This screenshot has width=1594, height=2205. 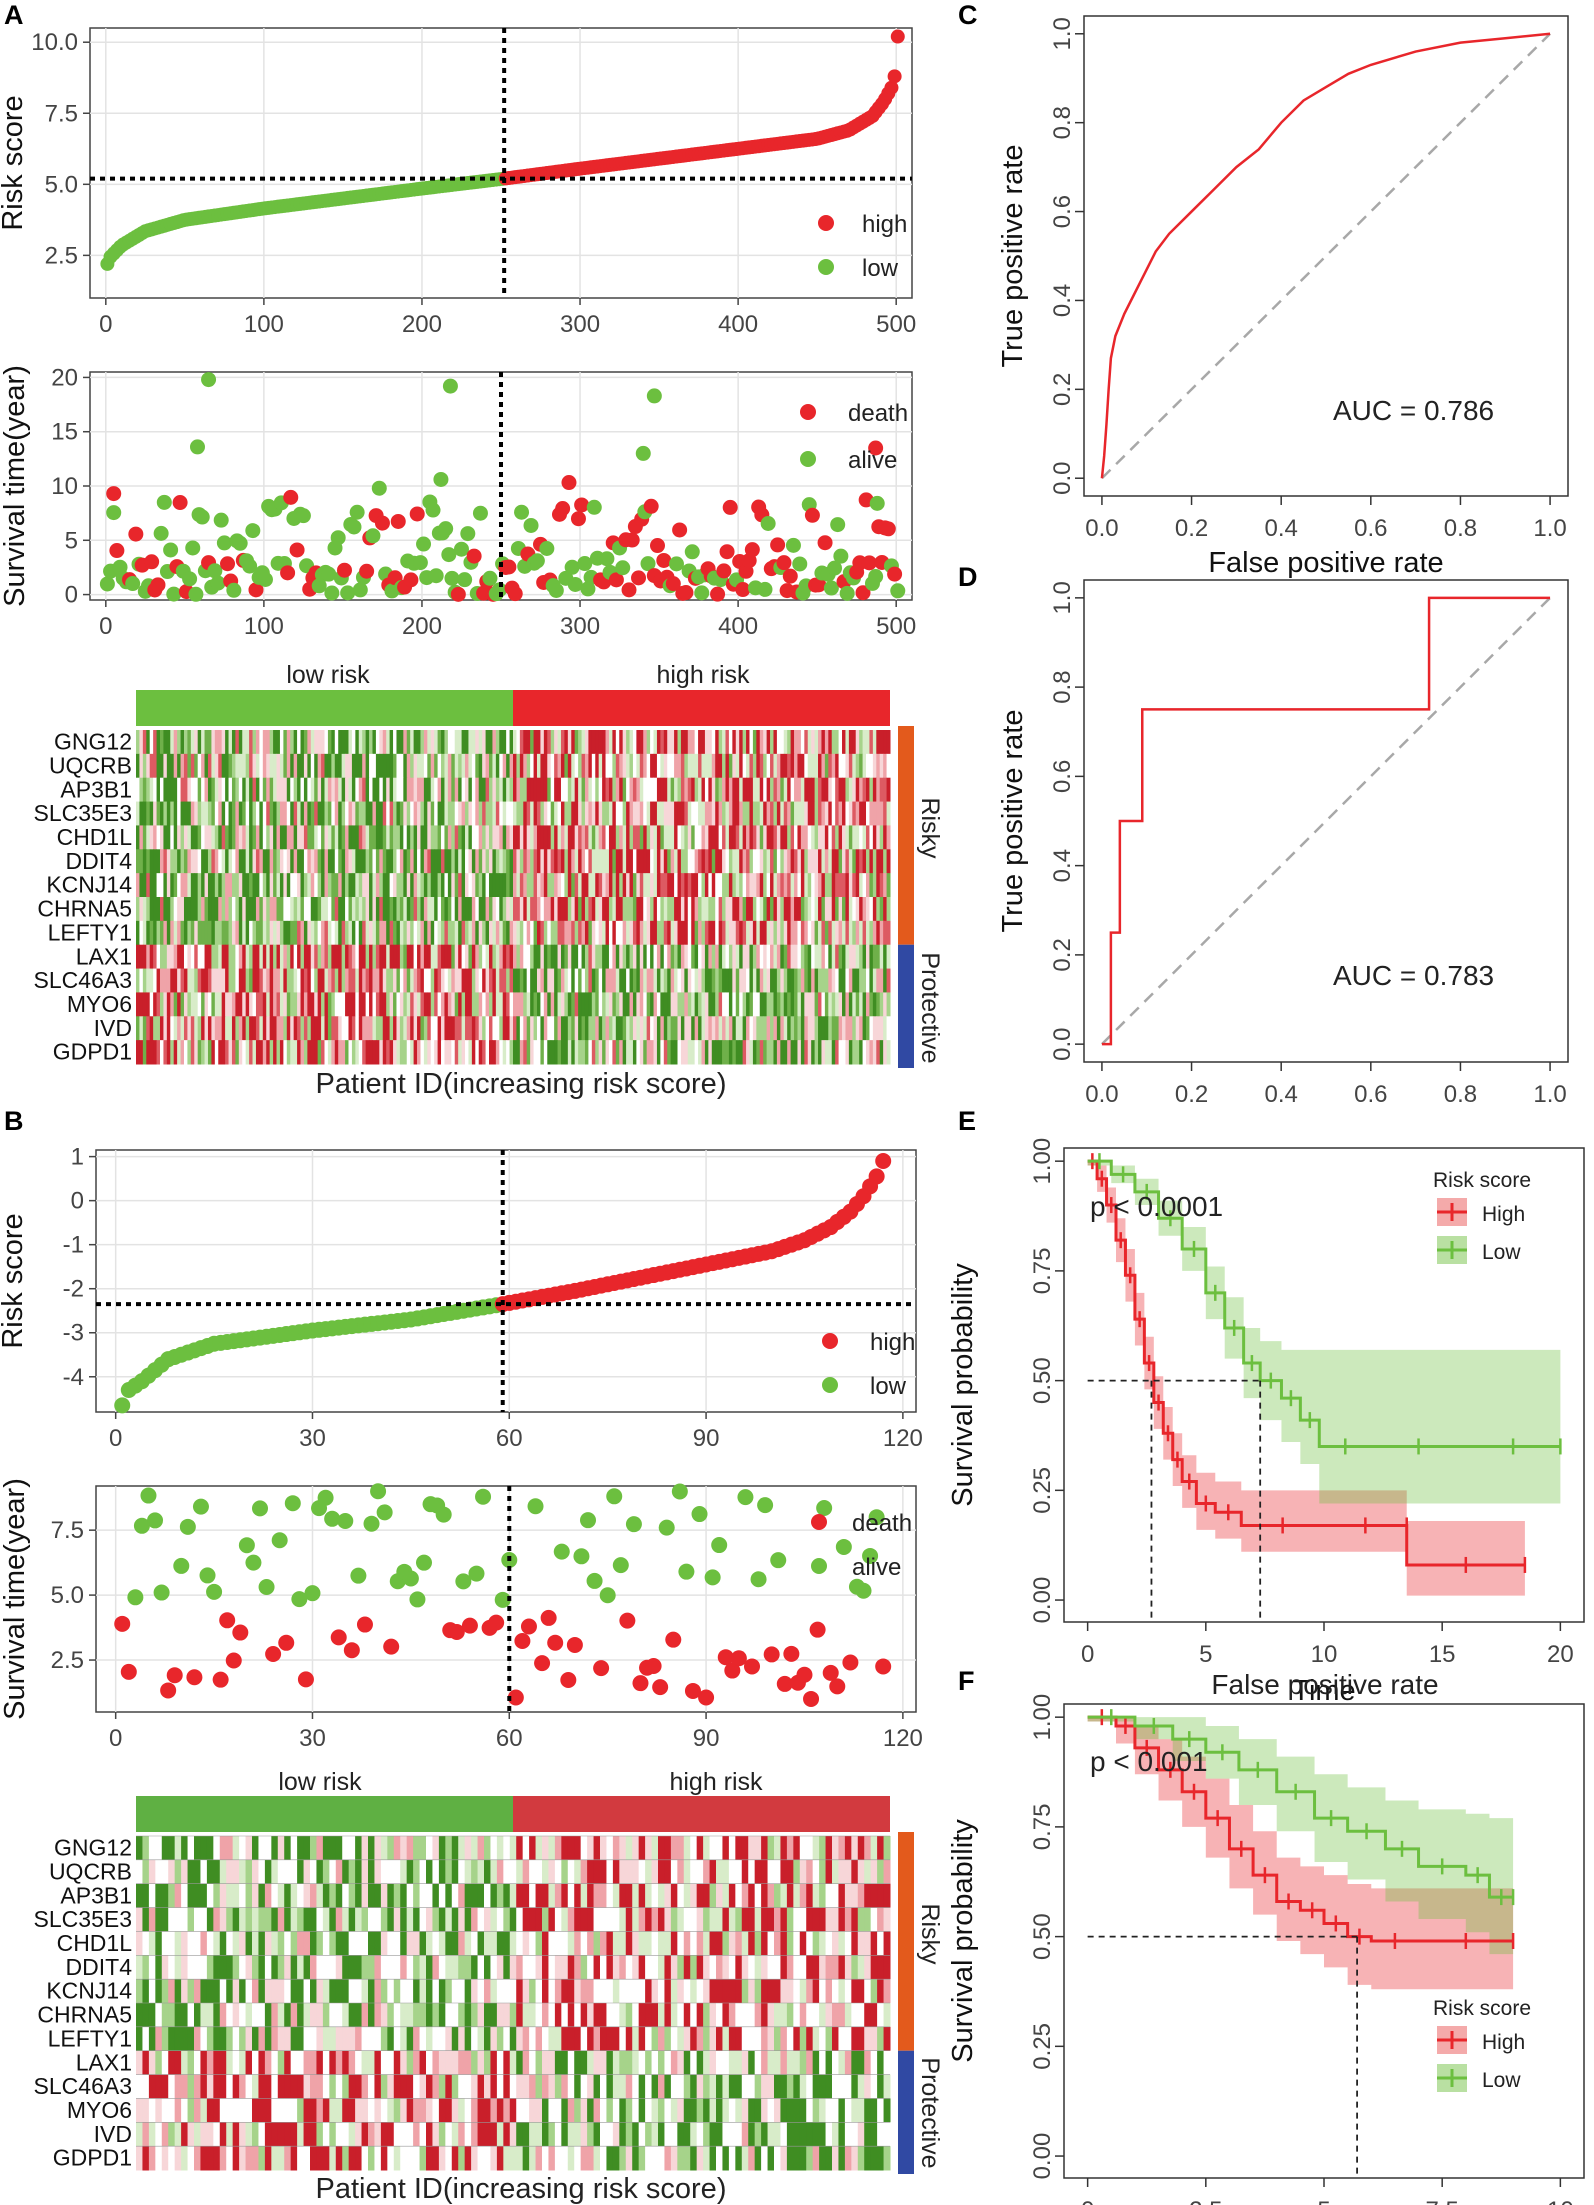 What do you see at coordinates (297, 550) in the screenshot?
I see `a-surv-point` at bounding box center [297, 550].